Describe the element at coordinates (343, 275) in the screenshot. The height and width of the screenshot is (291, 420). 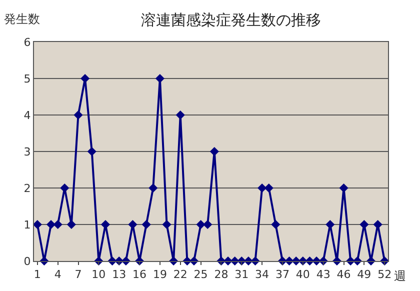
I see `x-tick-label: 46` at that location.